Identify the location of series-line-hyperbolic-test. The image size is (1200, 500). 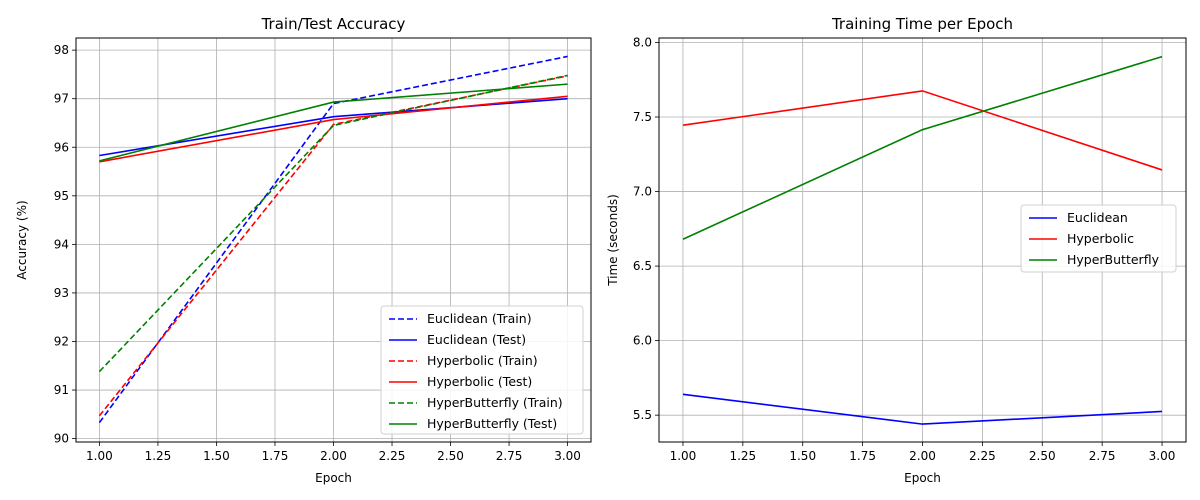
(333, 129).